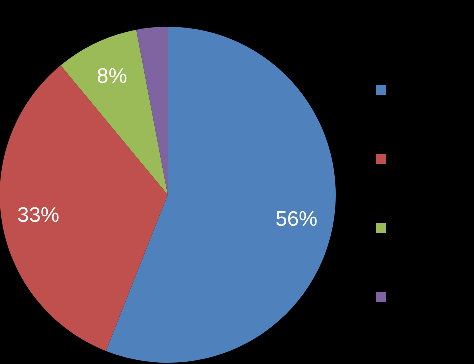 Image resolution: width=474 pixels, height=364 pixels. Describe the element at coordinates (112, 76) in the screenshot. I see `data-label: 8%` at that location.